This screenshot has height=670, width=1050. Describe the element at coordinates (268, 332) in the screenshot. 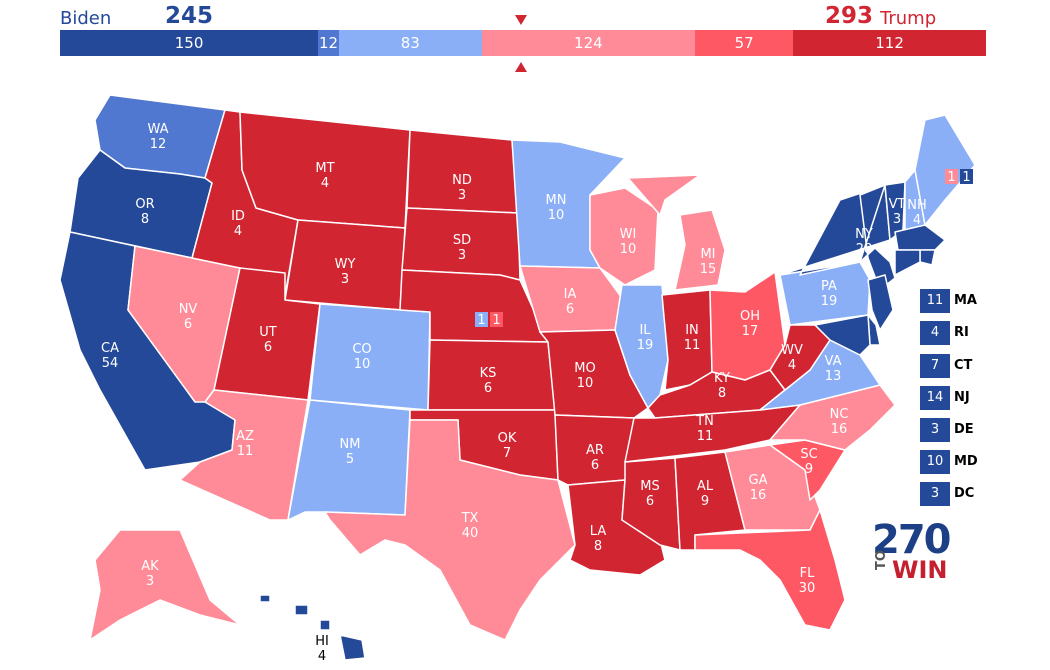

I see `state-label-ut: UT` at that location.